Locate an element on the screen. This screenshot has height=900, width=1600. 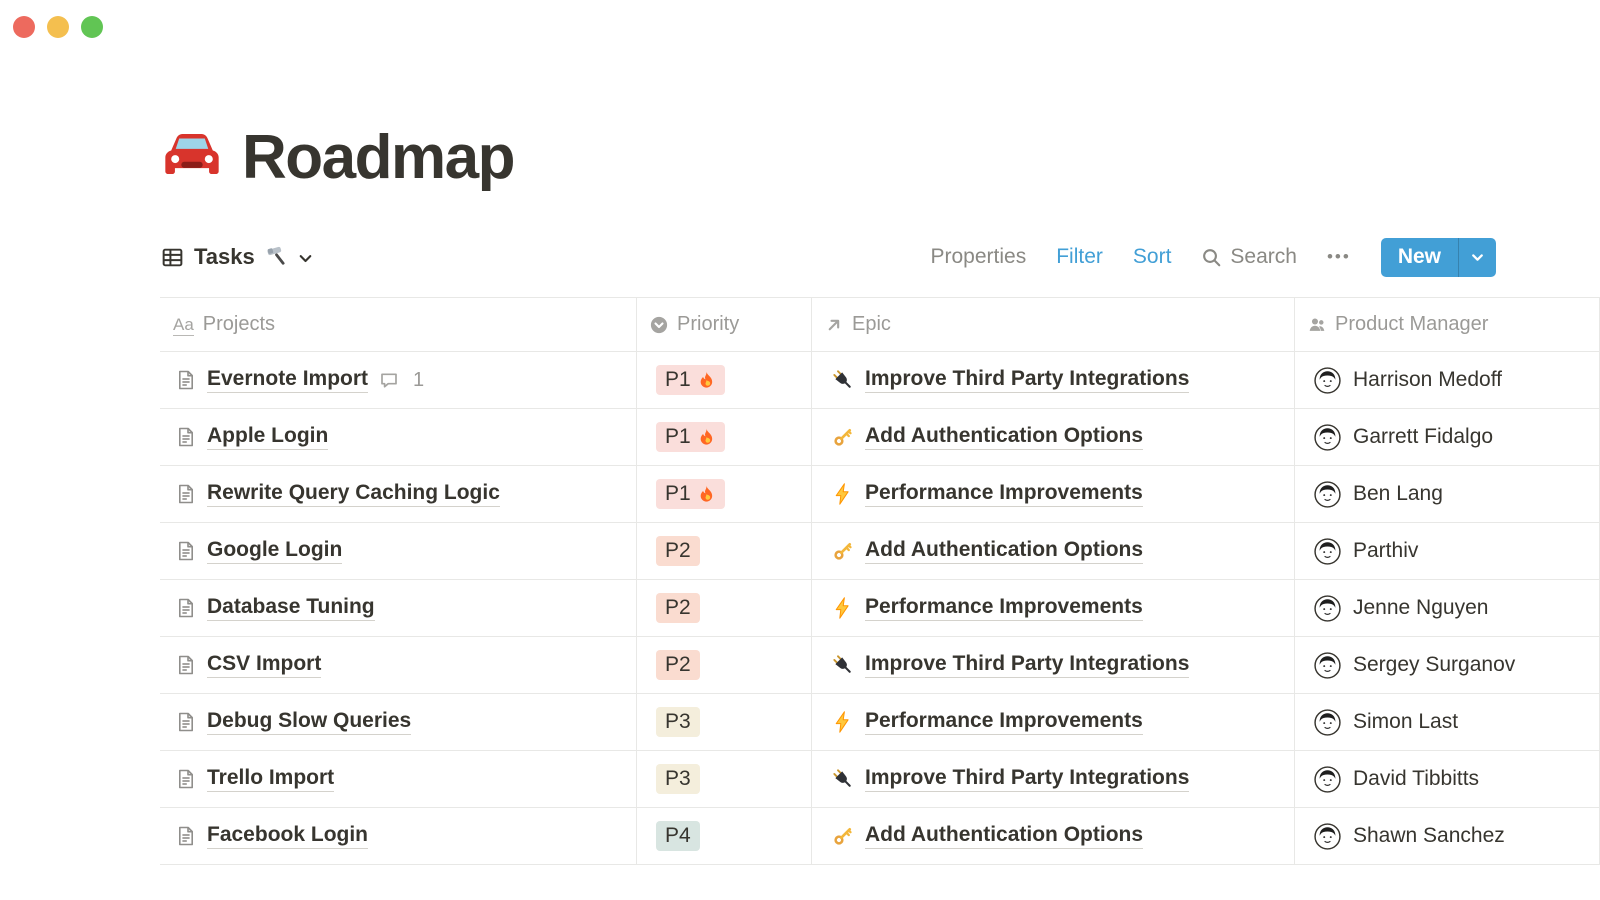
pm-cell: Shawn Sanchez is located at coordinates (1447, 836).